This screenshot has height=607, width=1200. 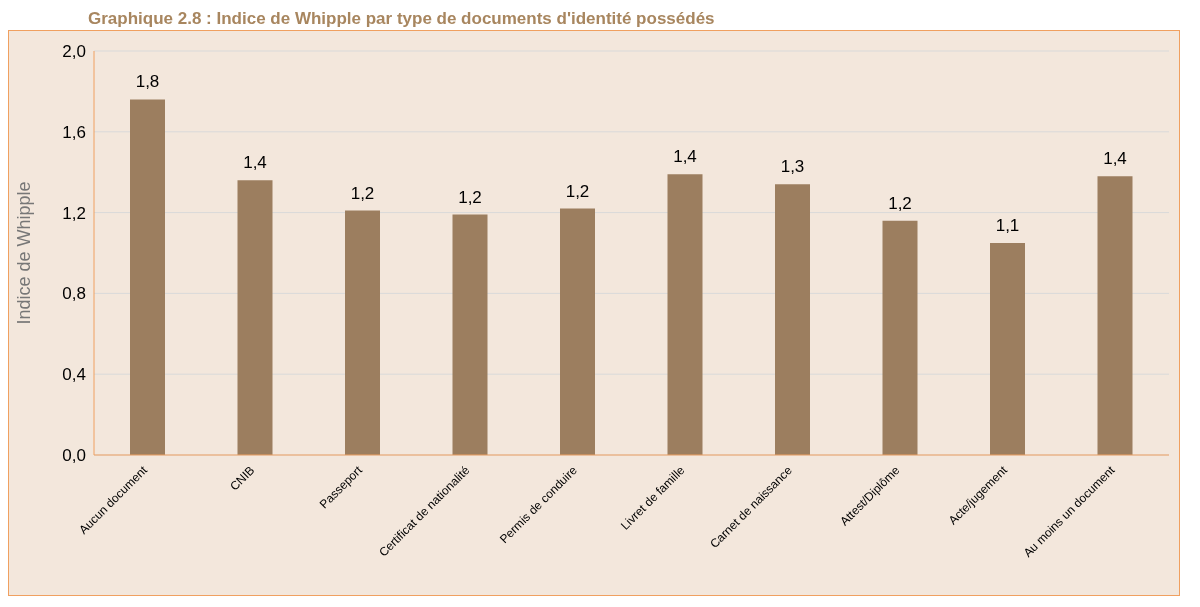 I want to click on y-tick-label: 2,0, so click(x=74, y=52).